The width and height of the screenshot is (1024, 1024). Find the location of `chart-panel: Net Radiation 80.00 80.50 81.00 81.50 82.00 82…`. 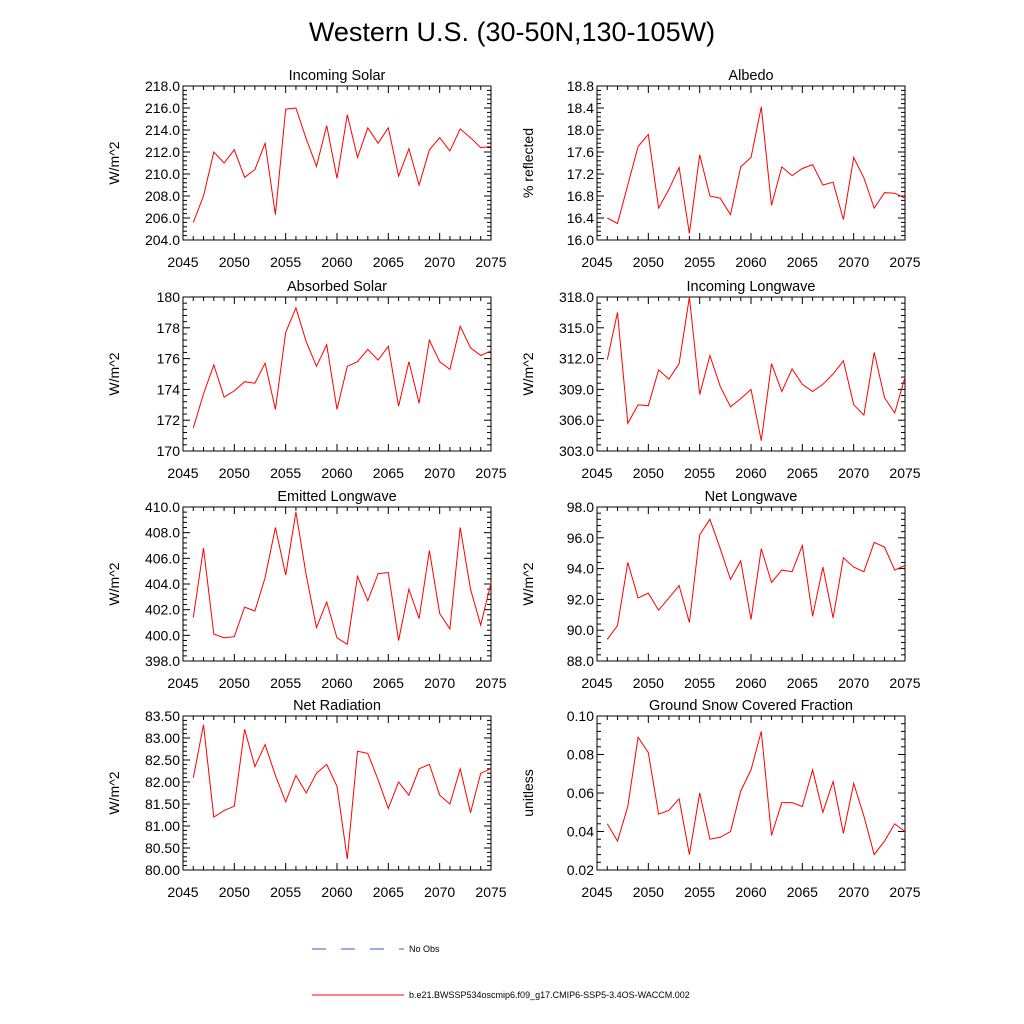

chart-panel: Net Radiation 80.00 80.50 81.00 81.50 82.00 82… is located at coordinates (306, 799).